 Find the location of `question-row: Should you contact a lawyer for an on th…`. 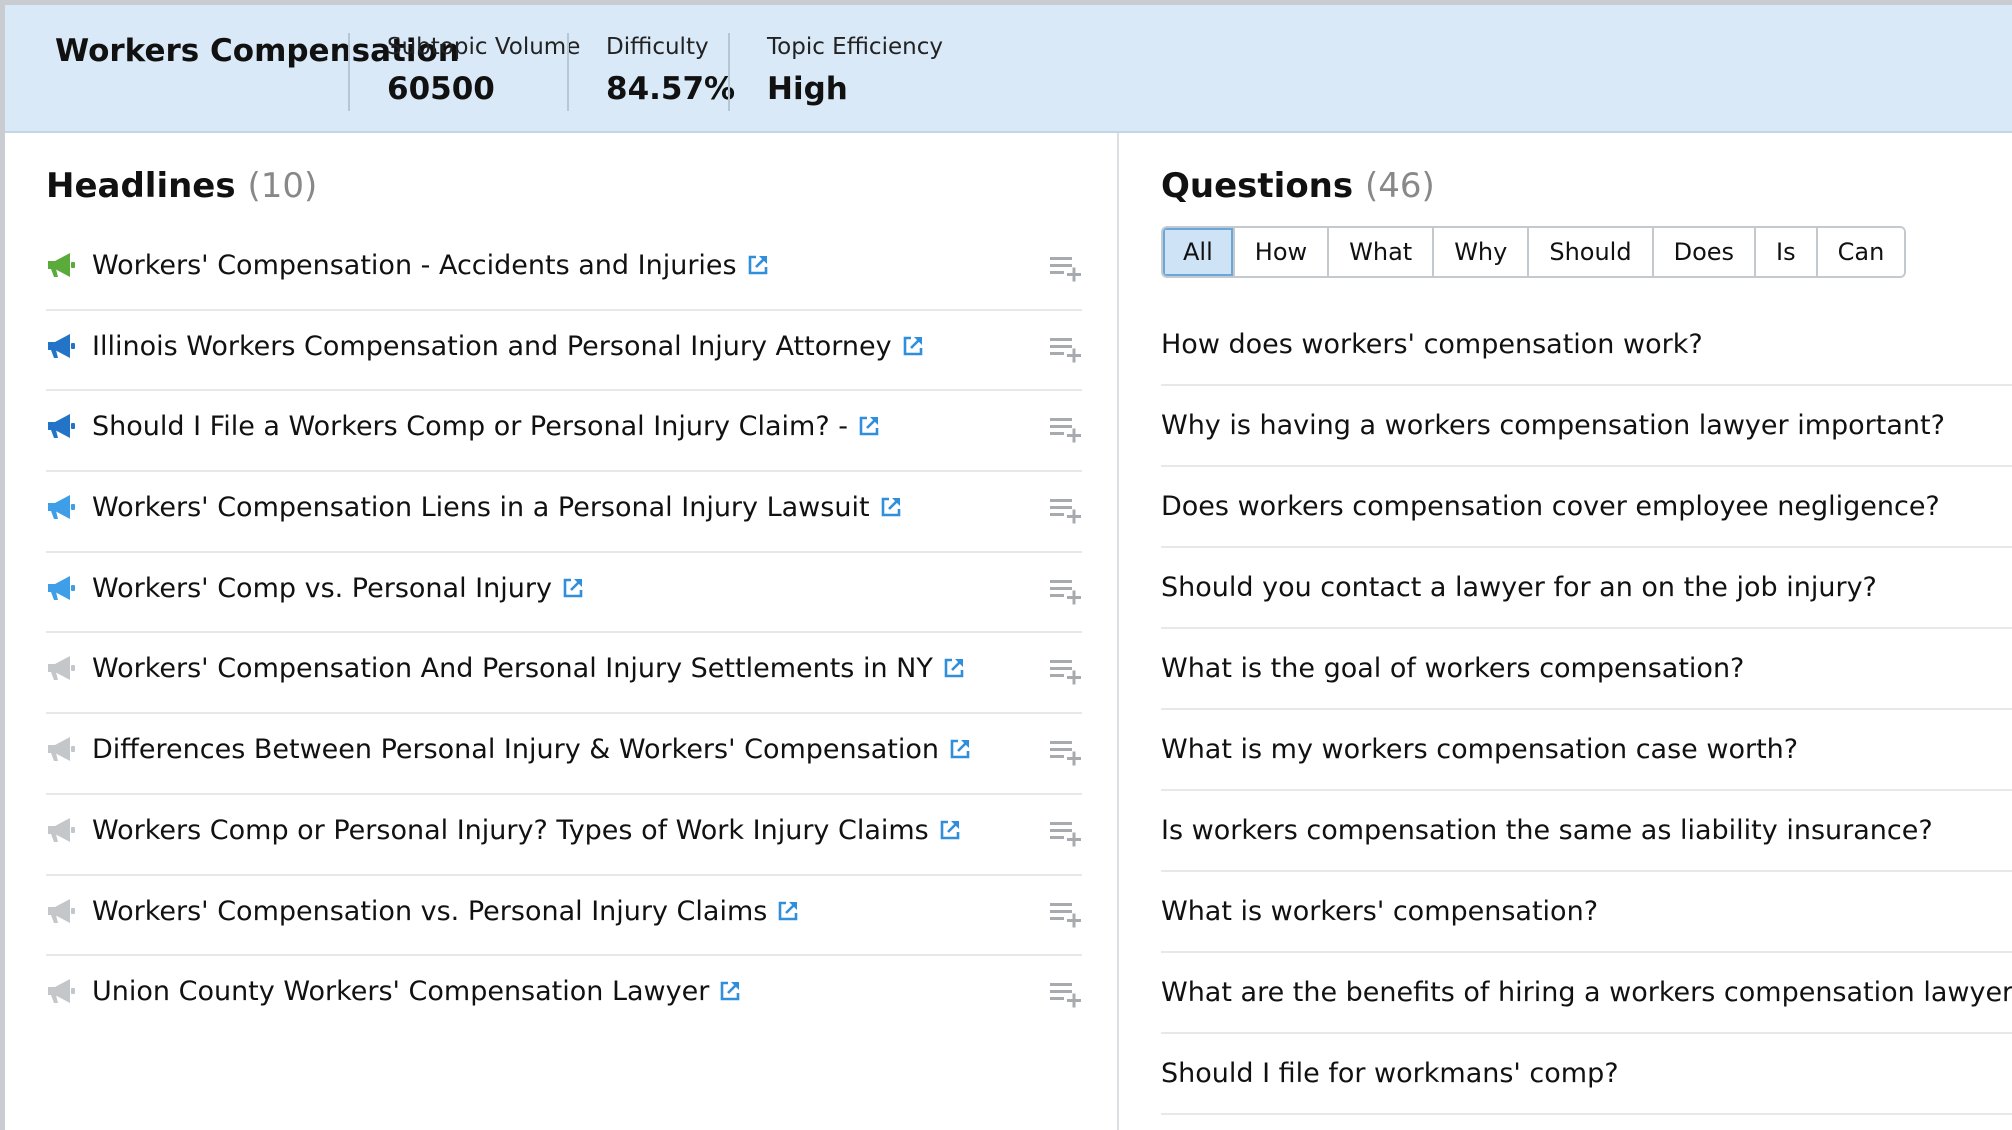

question-row: Should you contact a lawyer for an on th… is located at coordinates (1586, 588).